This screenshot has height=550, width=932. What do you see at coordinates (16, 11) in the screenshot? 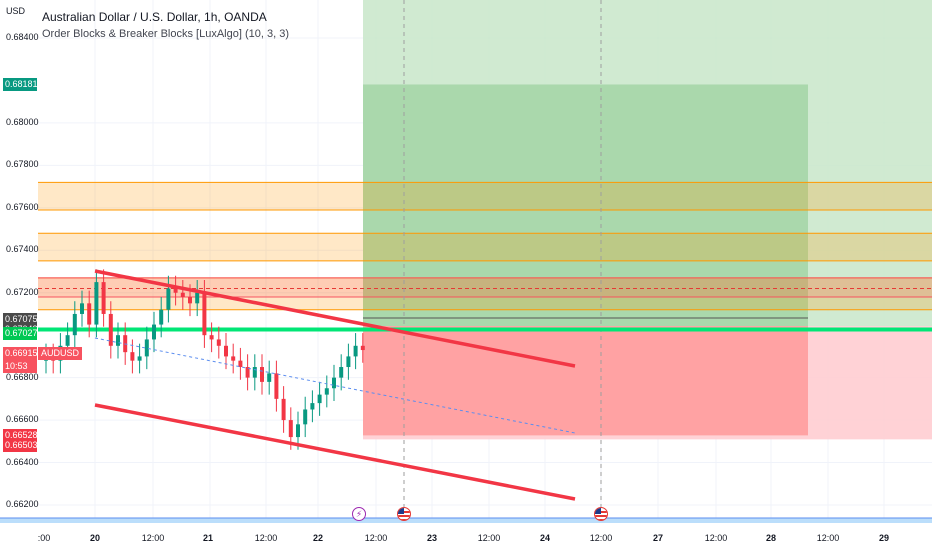
I see `currency-label: USD` at bounding box center [16, 11].